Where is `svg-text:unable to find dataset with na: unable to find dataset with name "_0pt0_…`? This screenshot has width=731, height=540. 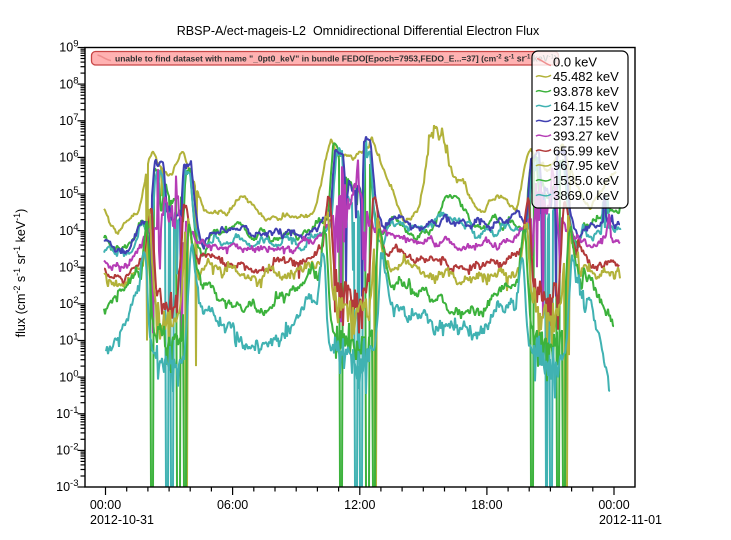
svg-text:unable to find dataset with na: unable to find dataset with name "_0pt0_… is located at coordinates (336, 59).